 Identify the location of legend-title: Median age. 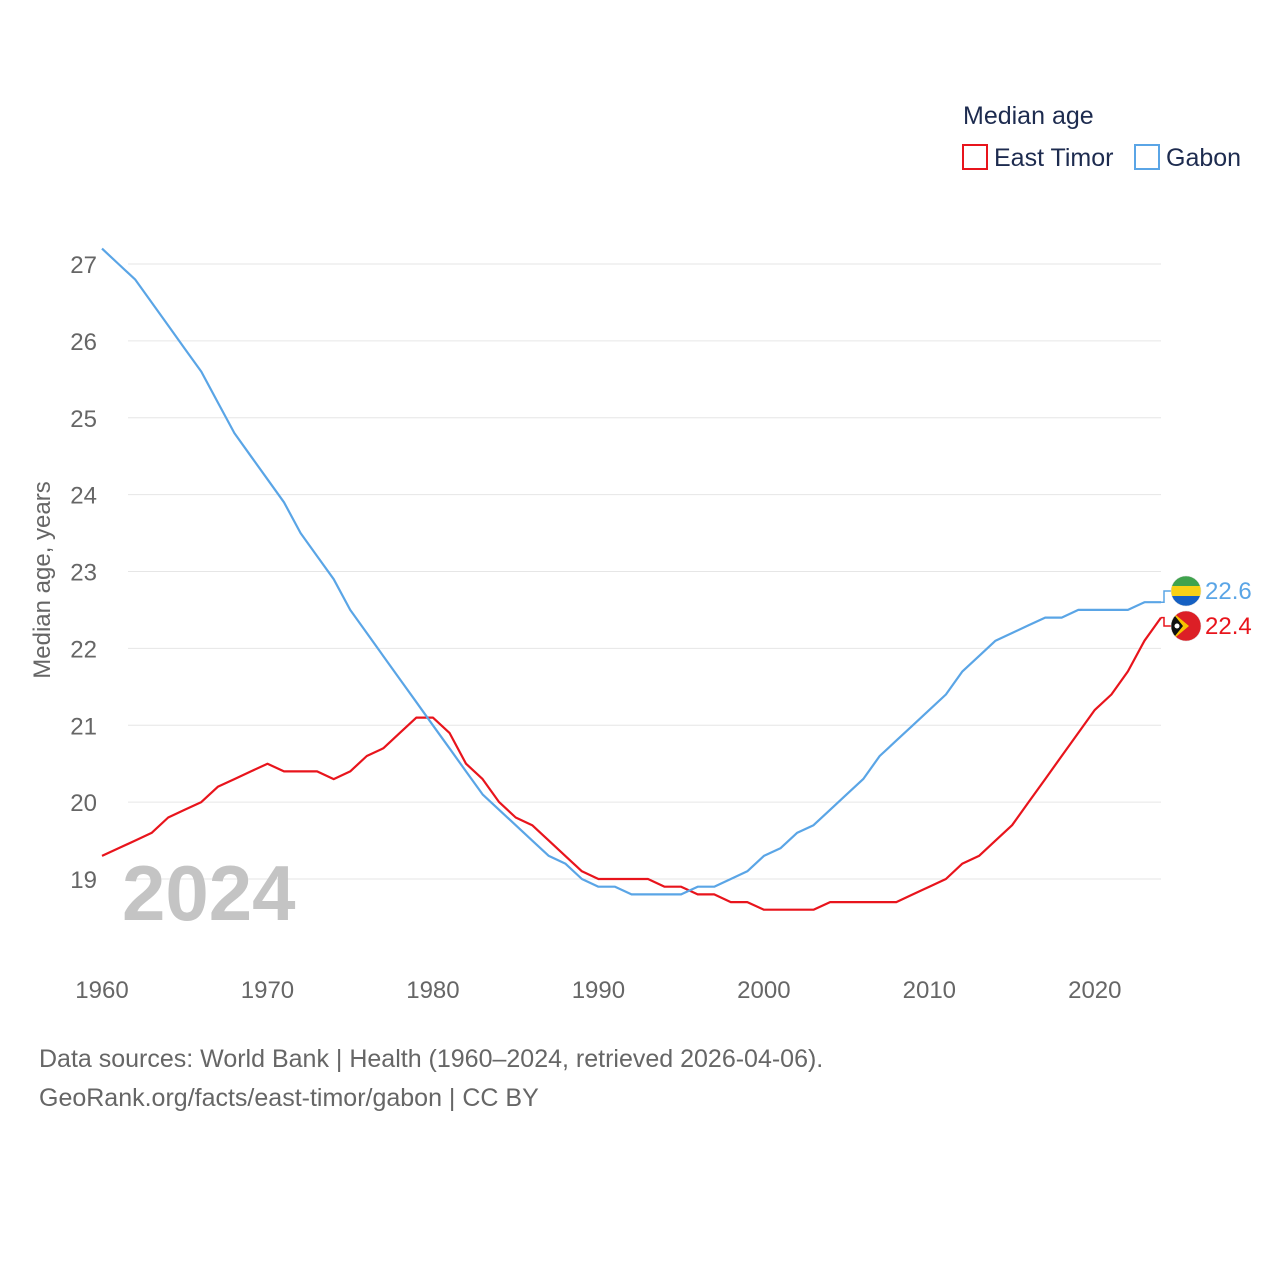
(1028, 116).